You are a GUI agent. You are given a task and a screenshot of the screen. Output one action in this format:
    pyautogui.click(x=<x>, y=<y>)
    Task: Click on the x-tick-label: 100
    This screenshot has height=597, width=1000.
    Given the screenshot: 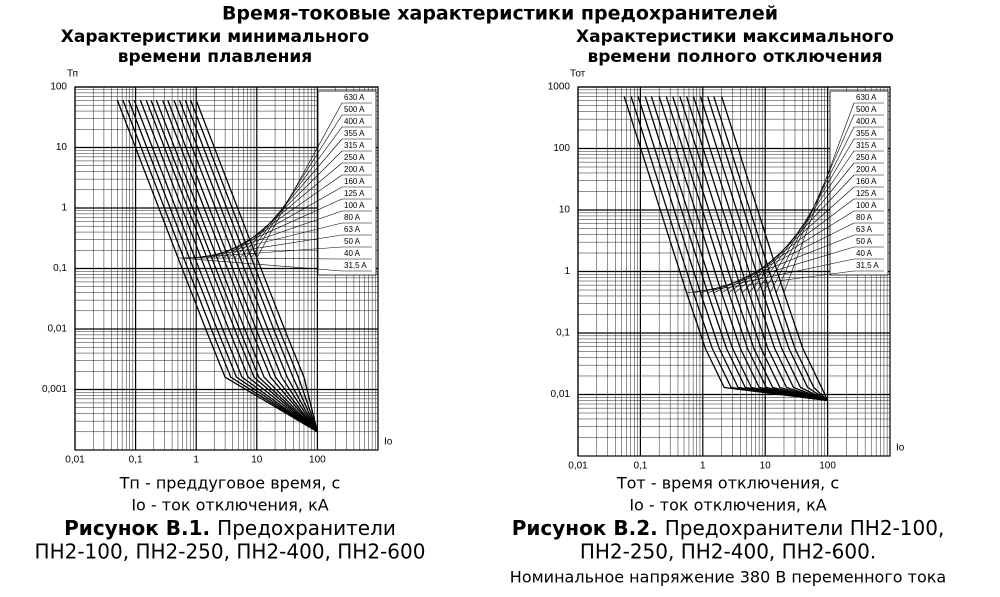 What is the action you would take?
    pyautogui.click(x=317, y=460)
    